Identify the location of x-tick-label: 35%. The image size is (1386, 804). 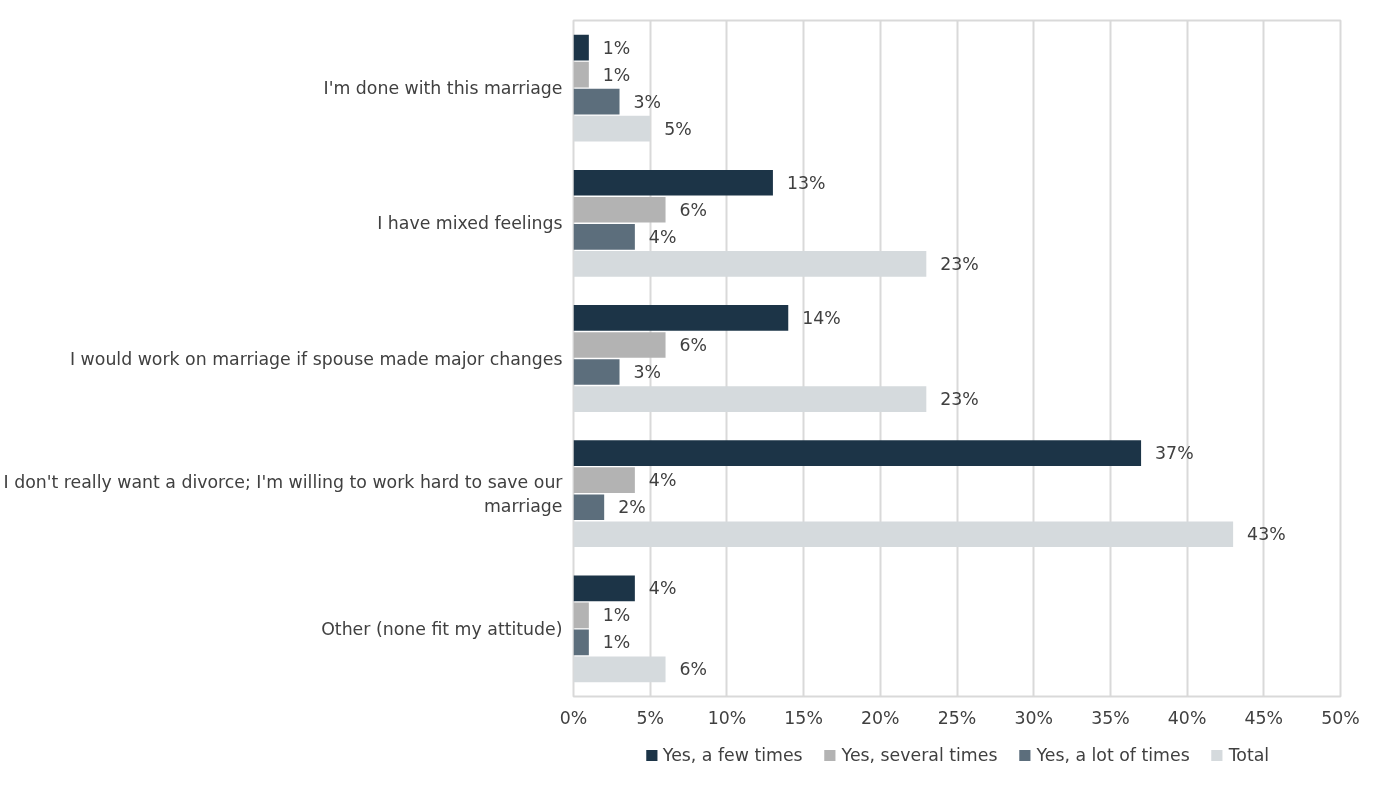
(1110, 717).